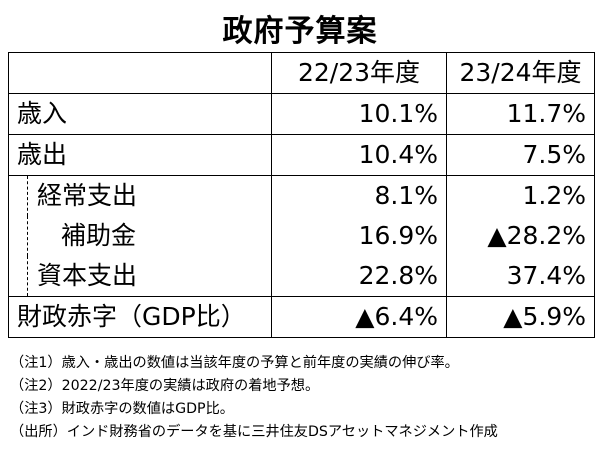  Describe the element at coordinates (520, 236) in the screenshot. I see `value-subsidies-fy2324: ▲28.2%` at that location.